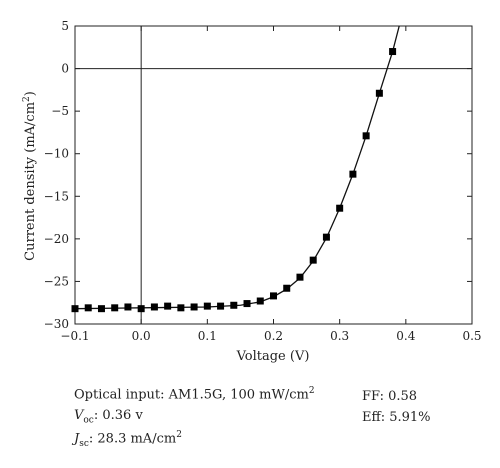  I want to click on ff-note: FF: 0.58, so click(390, 396).